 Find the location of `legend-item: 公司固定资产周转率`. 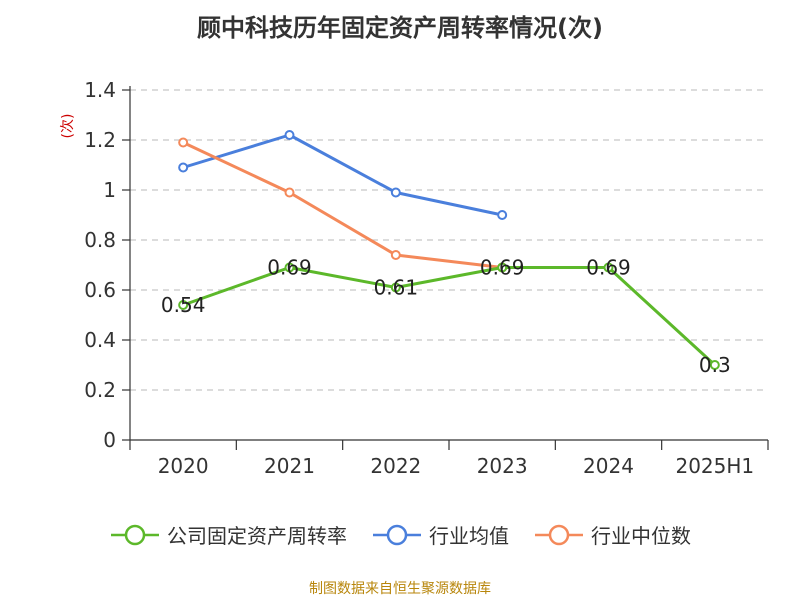

legend-item: 公司固定资产周转率 is located at coordinates (228, 534).